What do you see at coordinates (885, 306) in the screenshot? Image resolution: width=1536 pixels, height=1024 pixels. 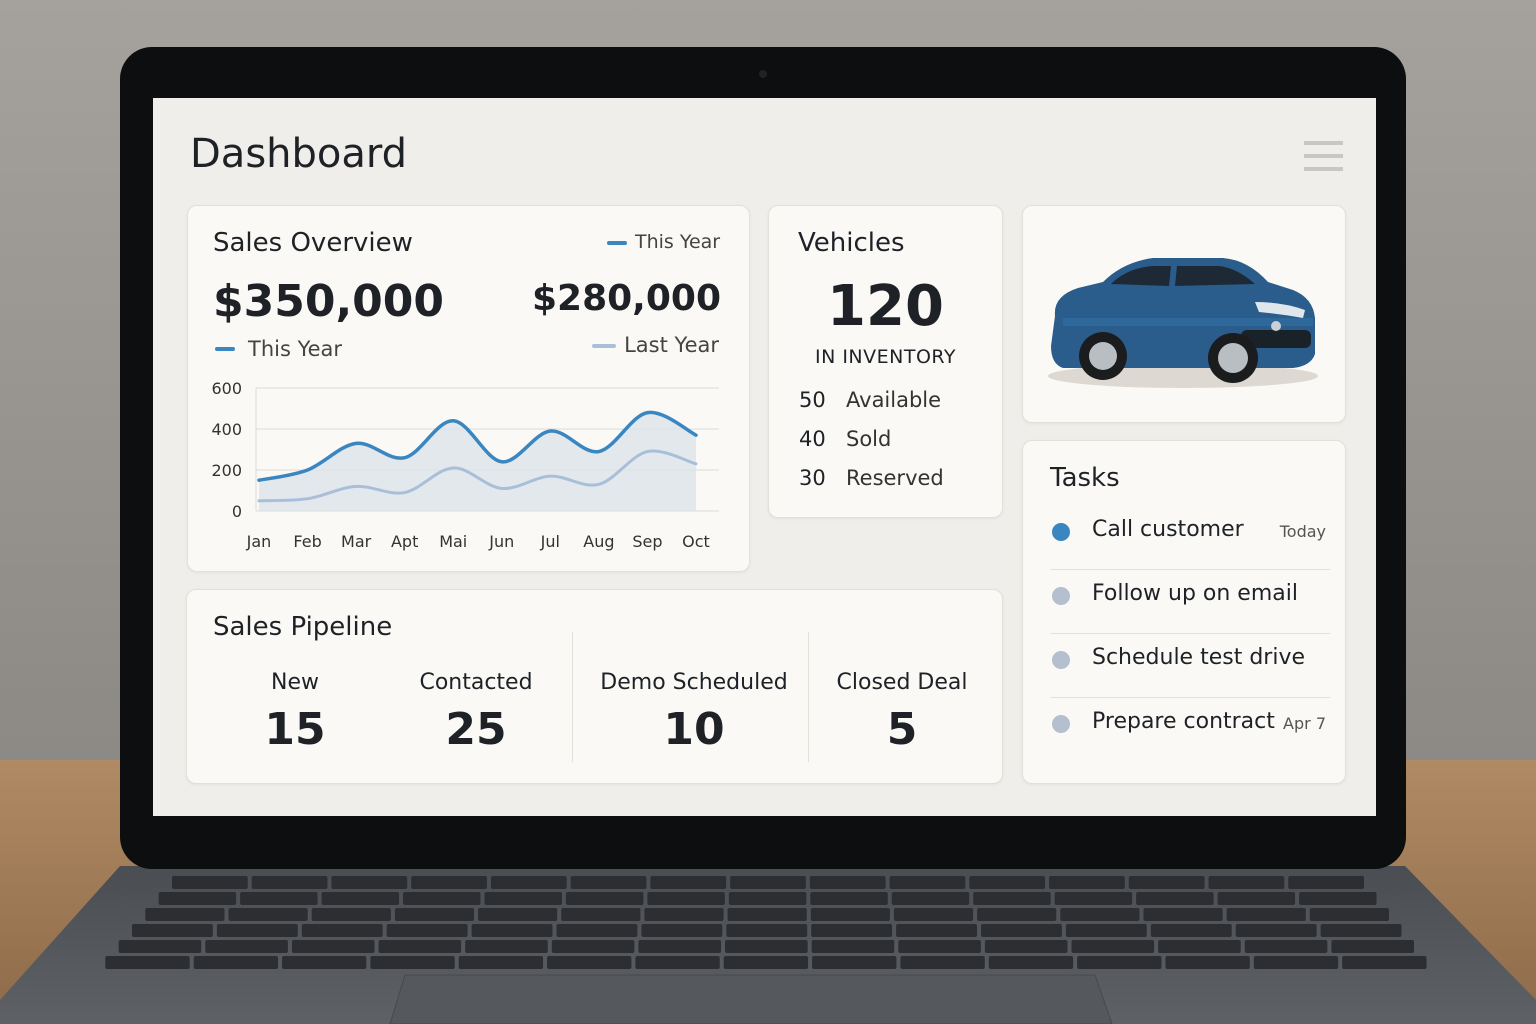 I see `inventory-total: 120` at bounding box center [885, 306].